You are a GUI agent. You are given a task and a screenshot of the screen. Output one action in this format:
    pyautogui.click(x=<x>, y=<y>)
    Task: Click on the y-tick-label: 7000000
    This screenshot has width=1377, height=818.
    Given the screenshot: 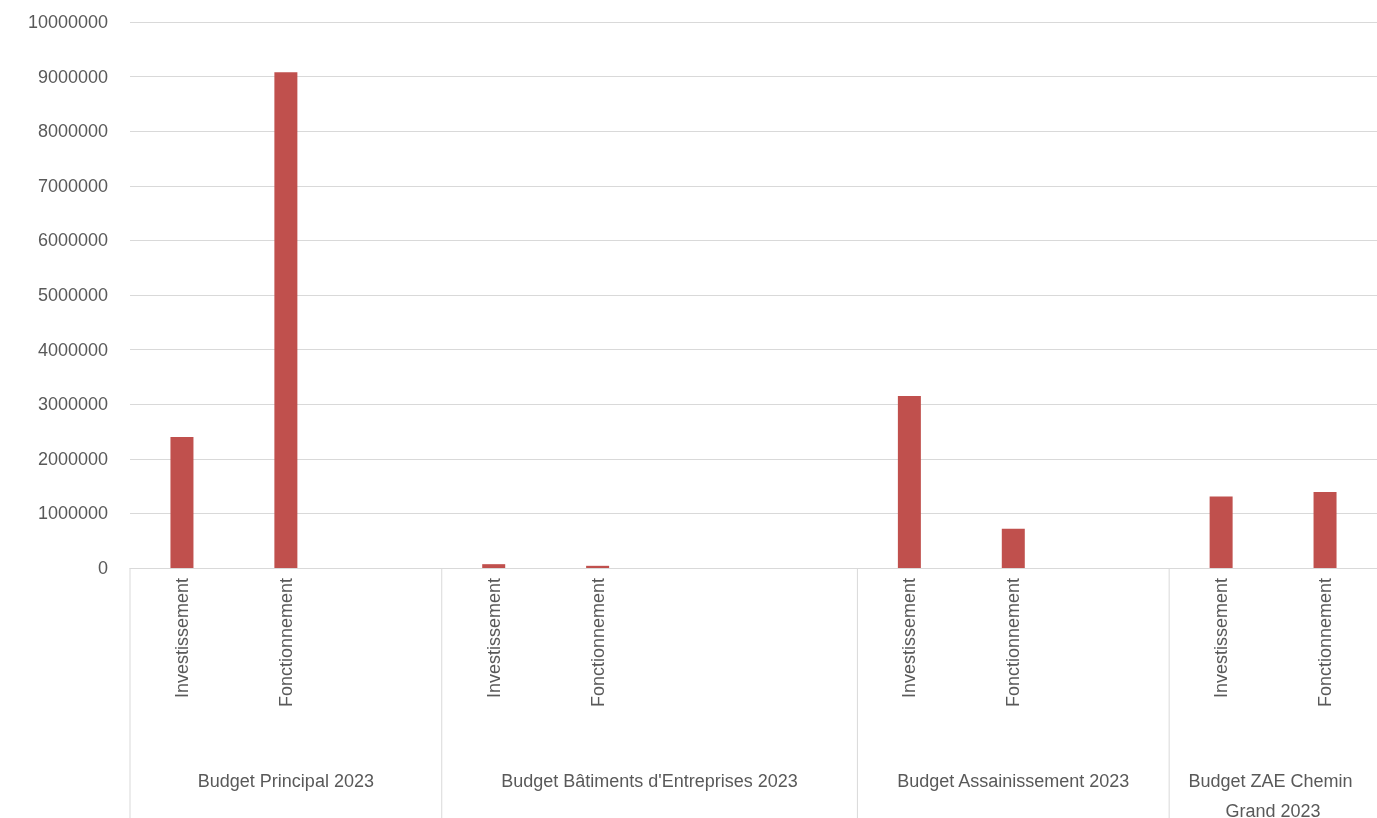 What is the action you would take?
    pyautogui.click(x=72, y=185)
    